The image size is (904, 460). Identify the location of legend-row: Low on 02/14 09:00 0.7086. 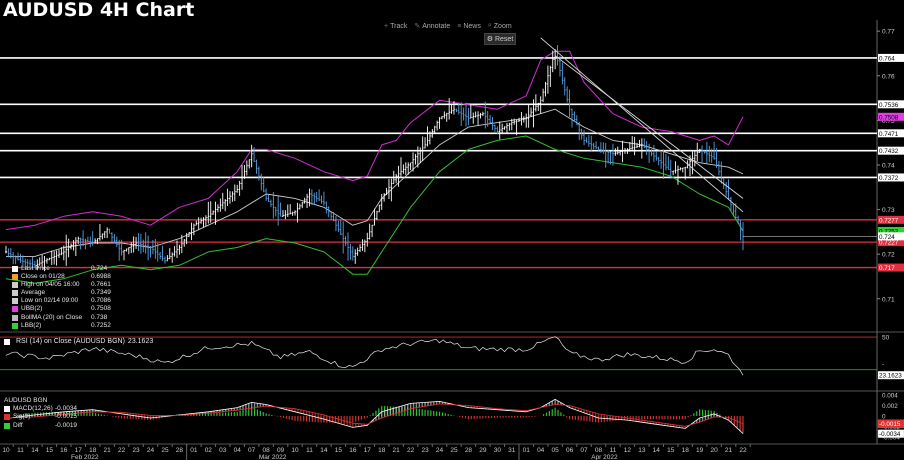
(61, 301).